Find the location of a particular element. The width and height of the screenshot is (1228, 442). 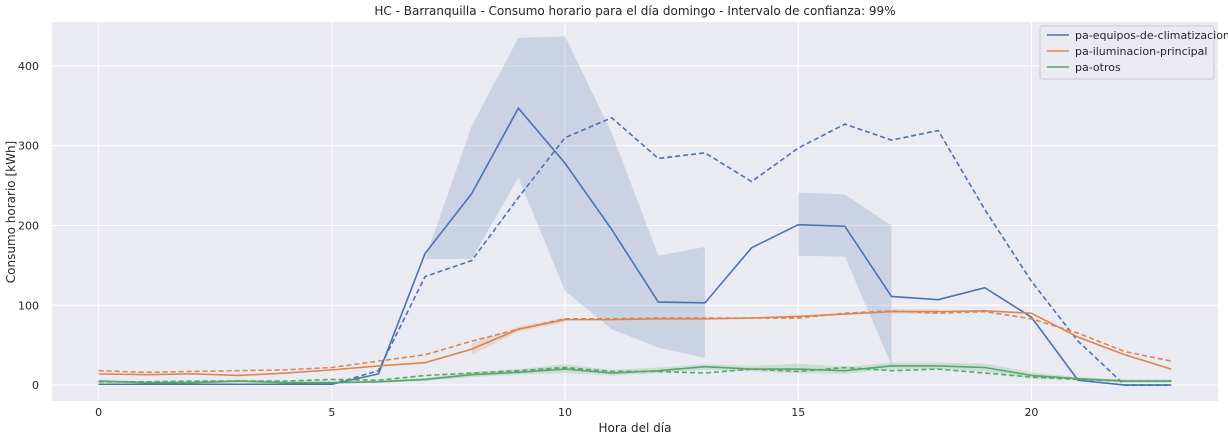

legend-label: pa-iluminacion-principal is located at coordinates (1141, 51).